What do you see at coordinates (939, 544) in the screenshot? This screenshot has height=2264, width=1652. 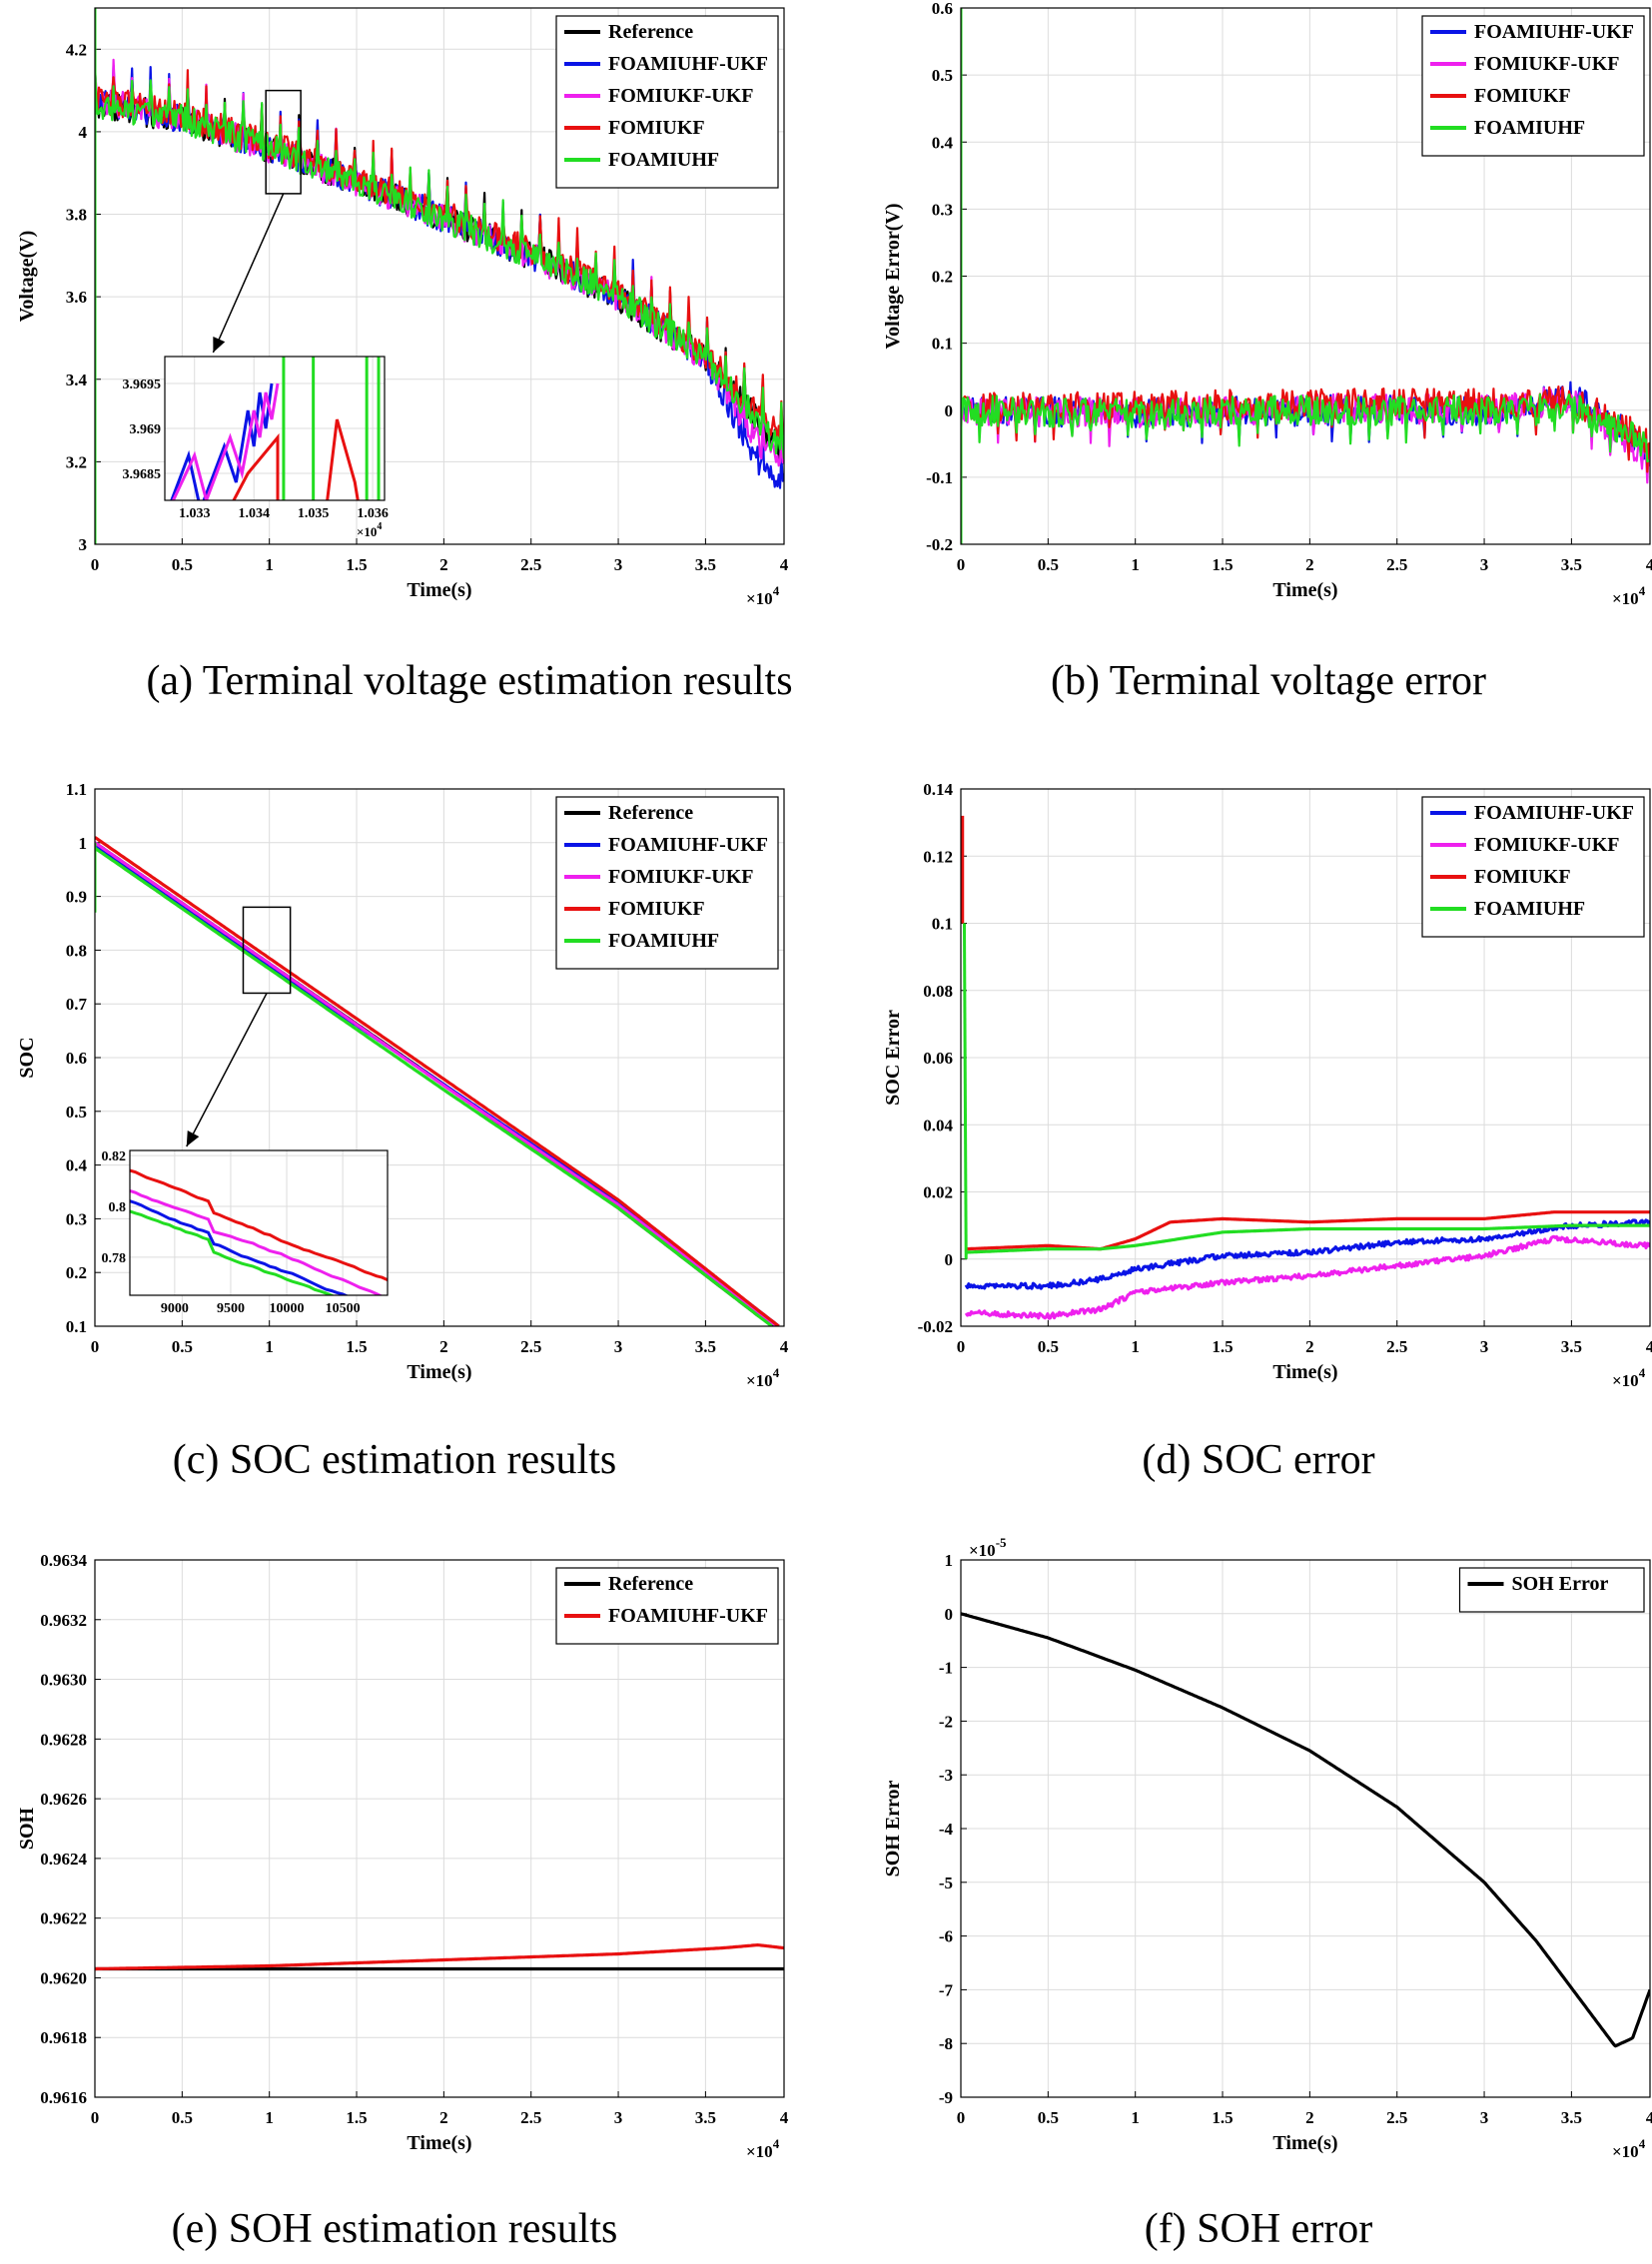 I see `y-tick-label: -0.2` at bounding box center [939, 544].